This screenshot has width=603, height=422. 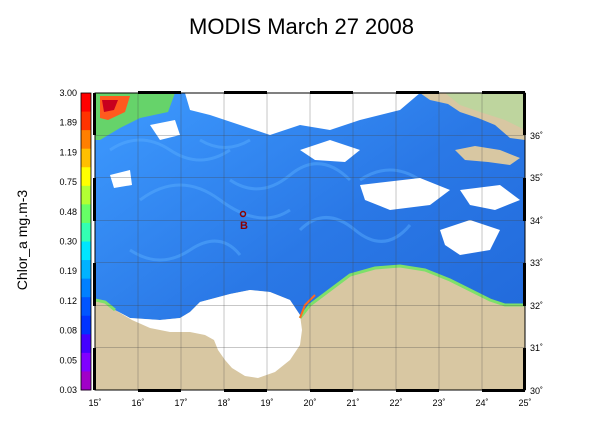 I want to click on colorbar-tick-label: 0.48, so click(x=68, y=212).